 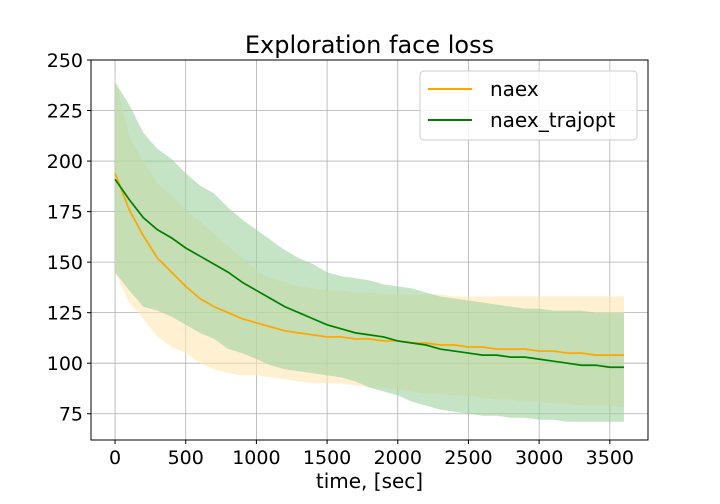 I want to click on y-tick-label: 250, so click(x=65, y=61).